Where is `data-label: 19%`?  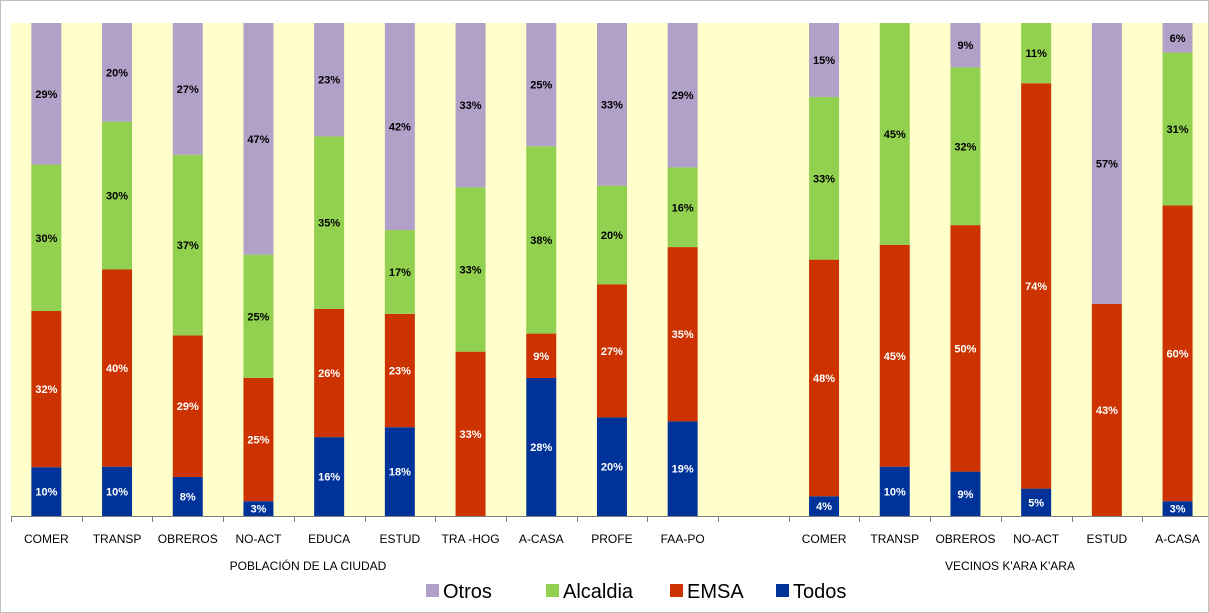 data-label: 19% is located at coordinates (683, 470).